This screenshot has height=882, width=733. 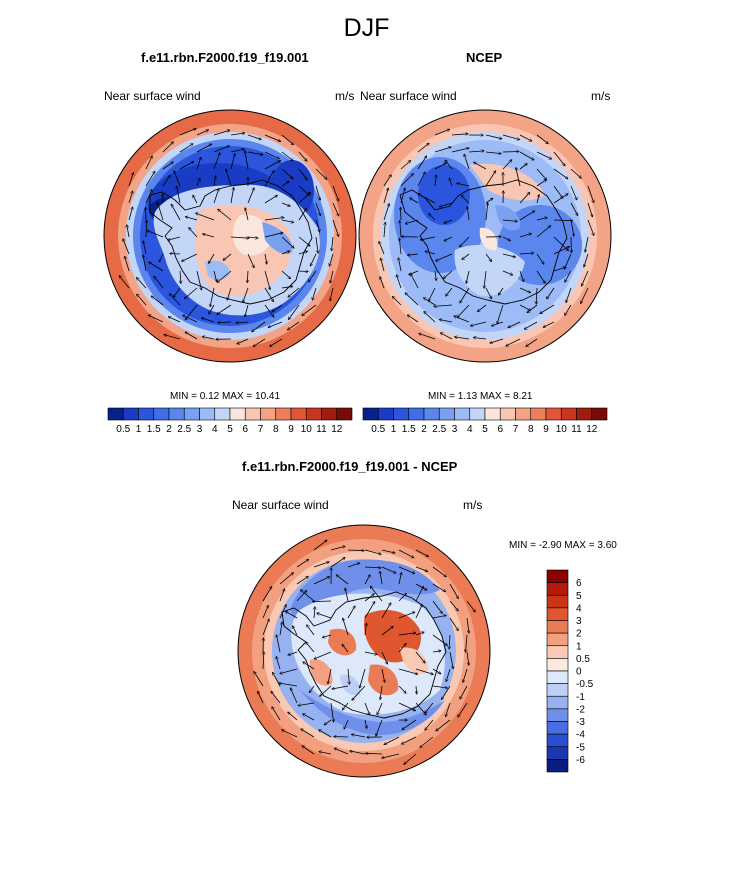 I want to click on panel1-map, so click(x=230, y=236).